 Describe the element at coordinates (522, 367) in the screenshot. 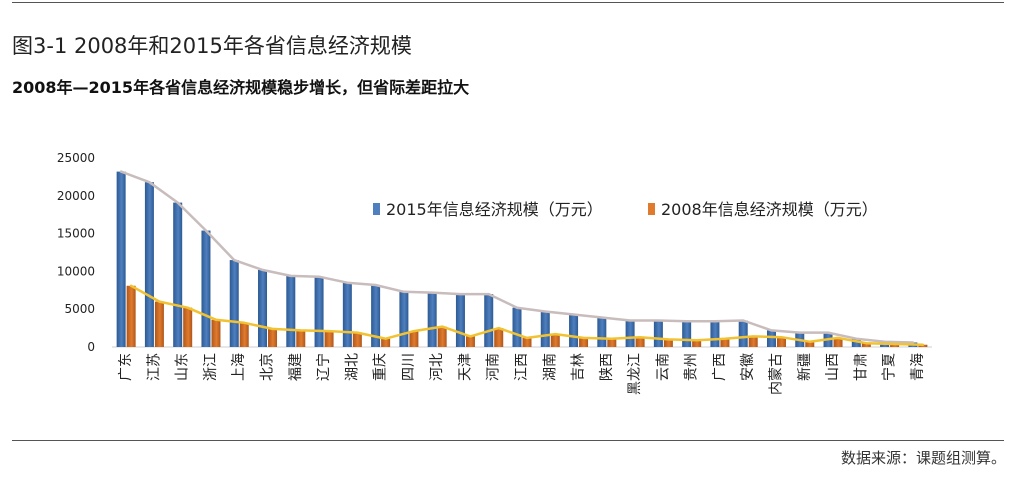

I see `x-tick-label: 江西` at that location.